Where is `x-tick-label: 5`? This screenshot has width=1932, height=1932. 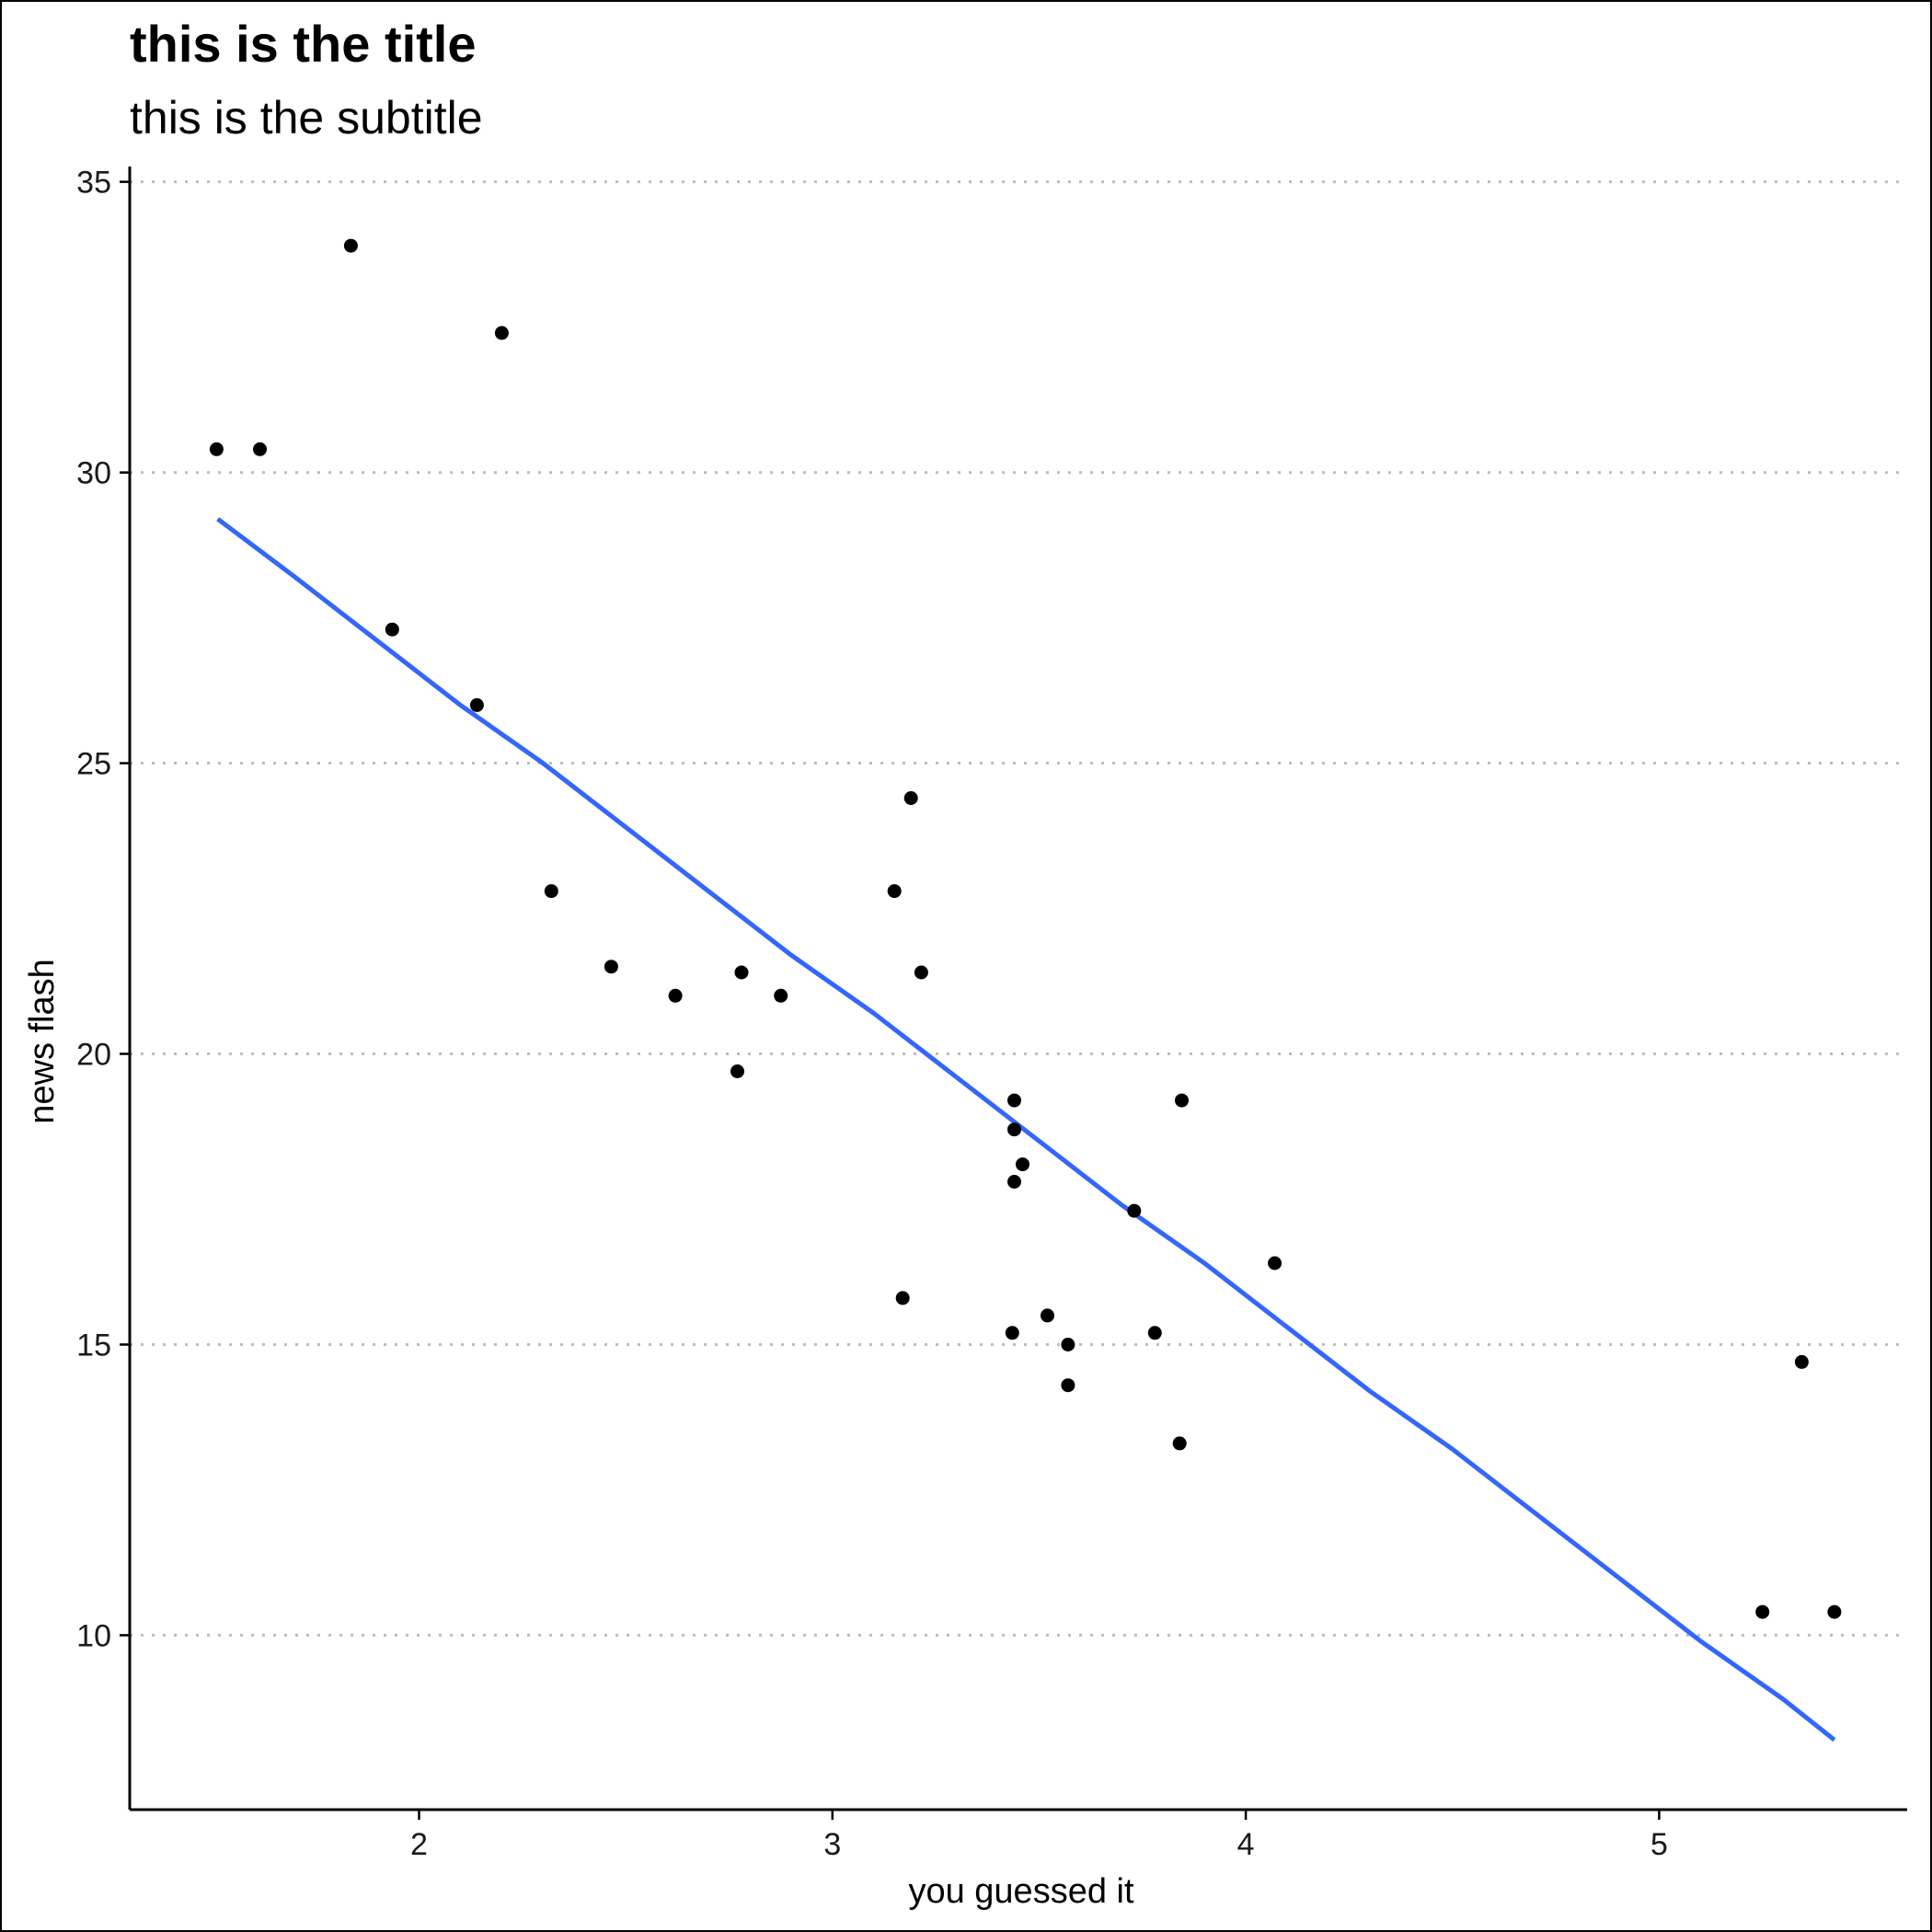
x-tick-label: 5 is located at coordinates (1659, 1844).